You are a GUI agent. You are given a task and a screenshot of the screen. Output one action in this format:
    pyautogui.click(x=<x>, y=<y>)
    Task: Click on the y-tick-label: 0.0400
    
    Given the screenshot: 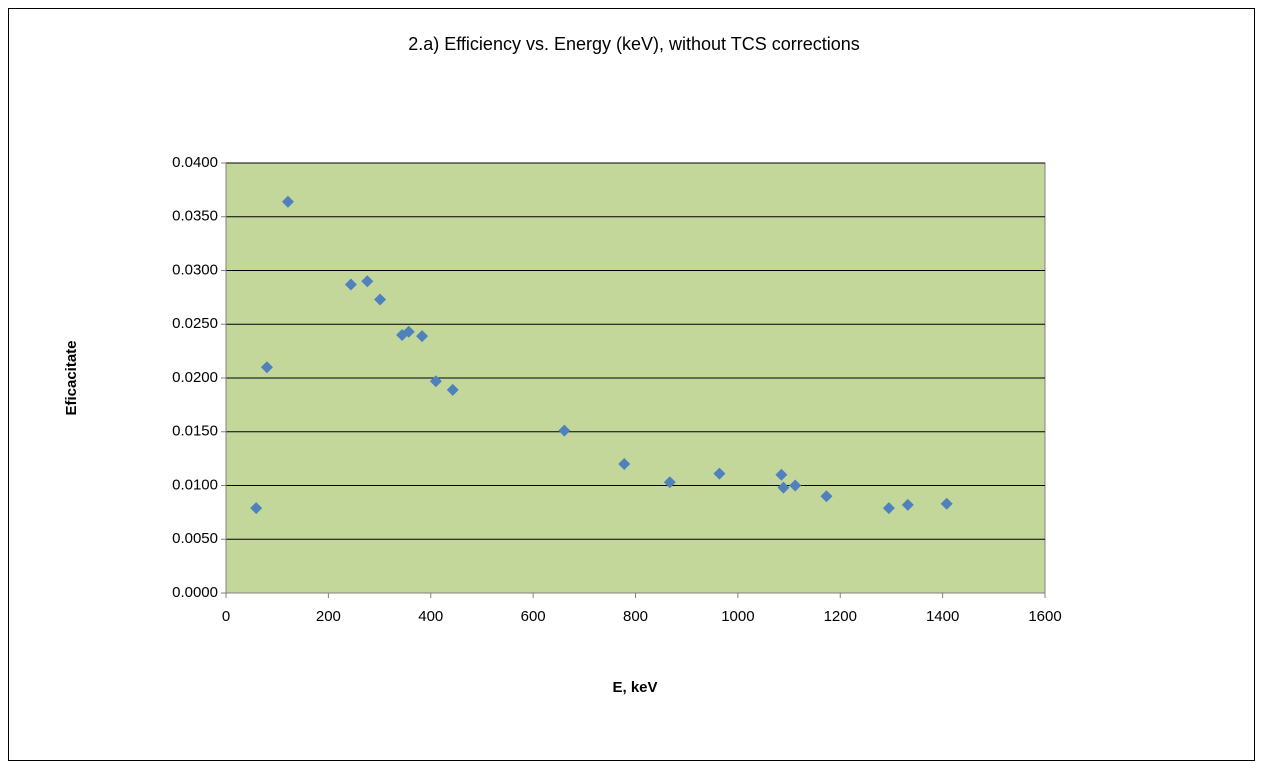 What is the action you would take?
    pyautogui.click(x=195, y=162)
    